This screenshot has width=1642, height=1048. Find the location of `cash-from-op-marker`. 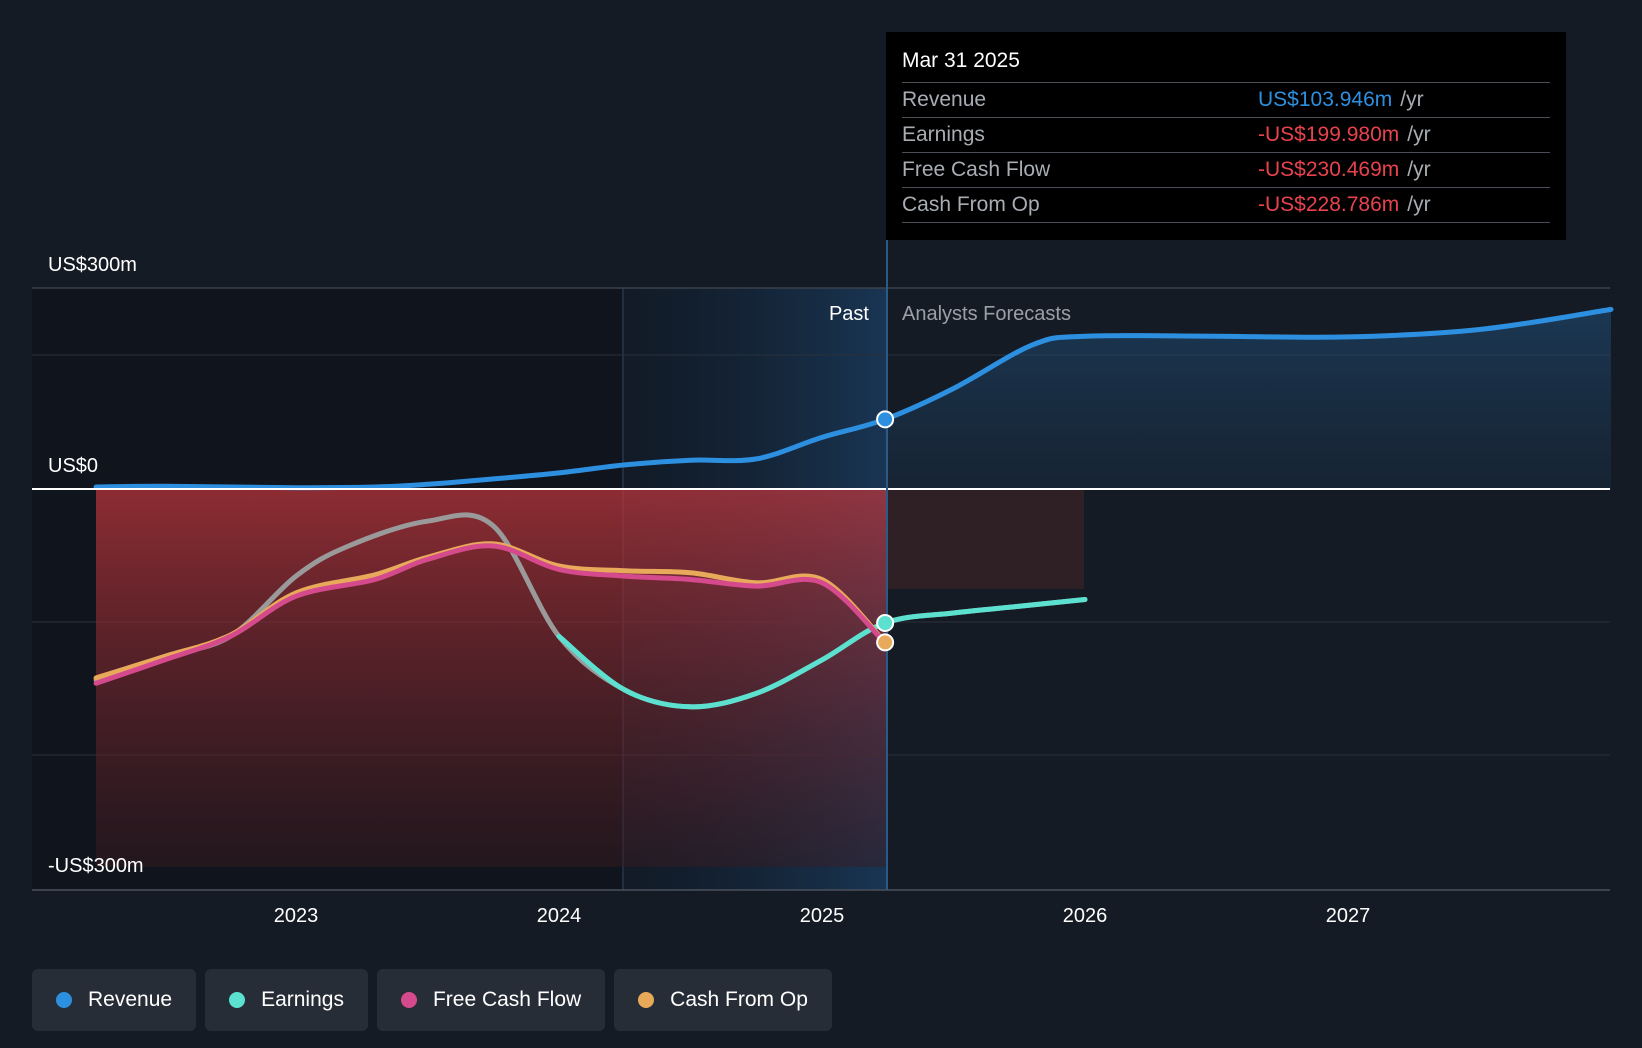

cash-from-op-marker is located at coordinates (885, 642).